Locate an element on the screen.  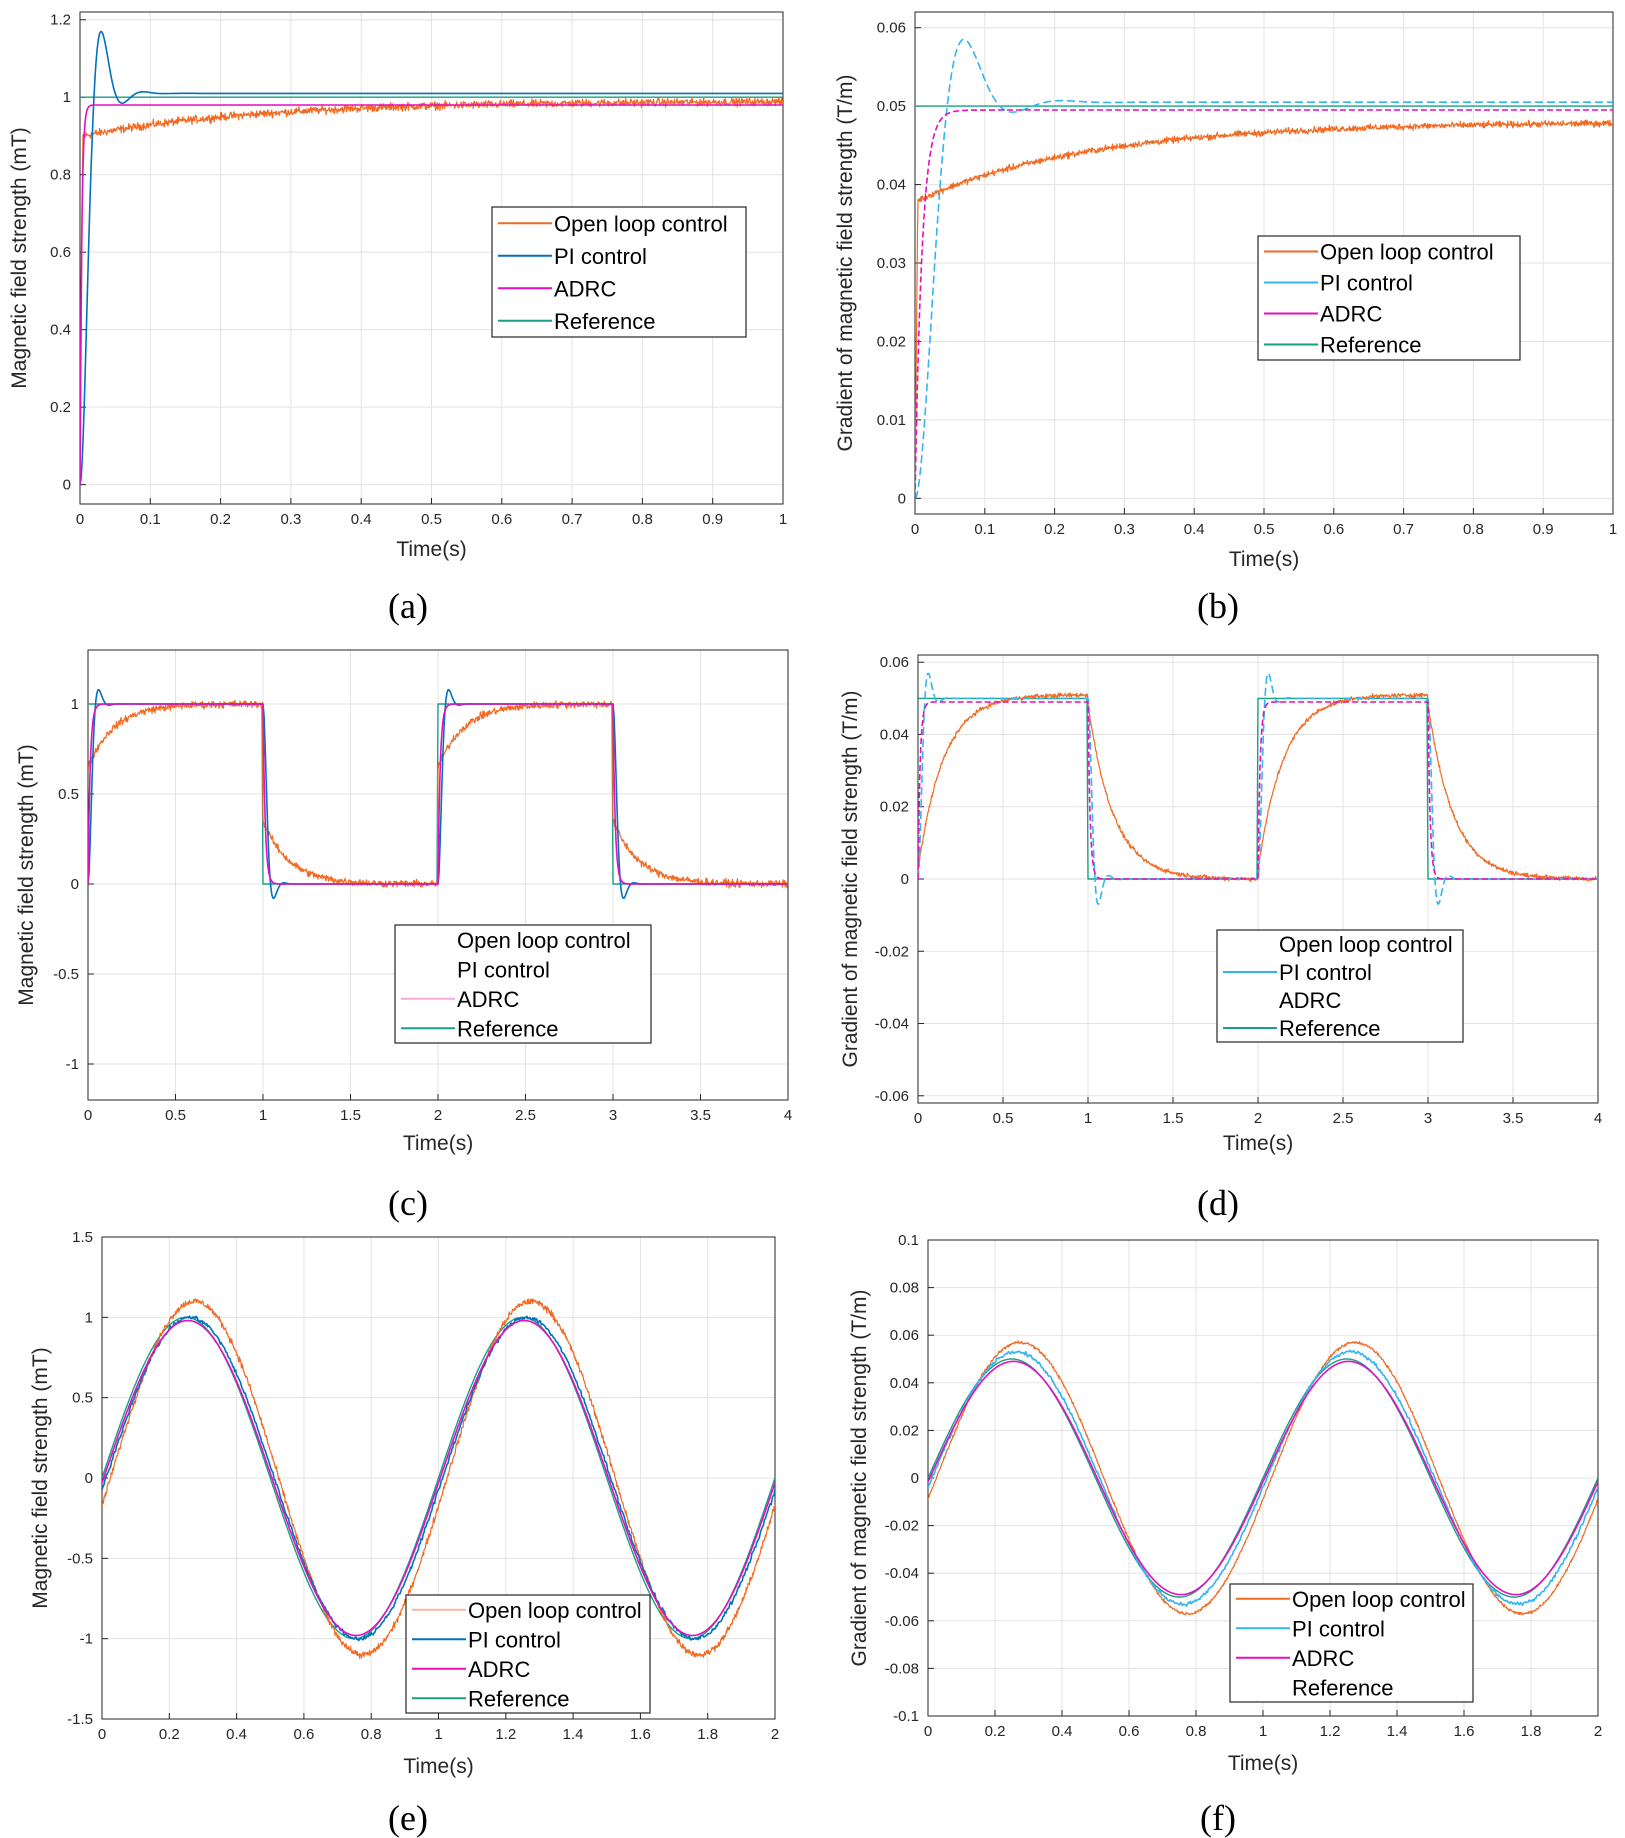
y-tick-label: -0.06 is located at coordinates (892, 1096).